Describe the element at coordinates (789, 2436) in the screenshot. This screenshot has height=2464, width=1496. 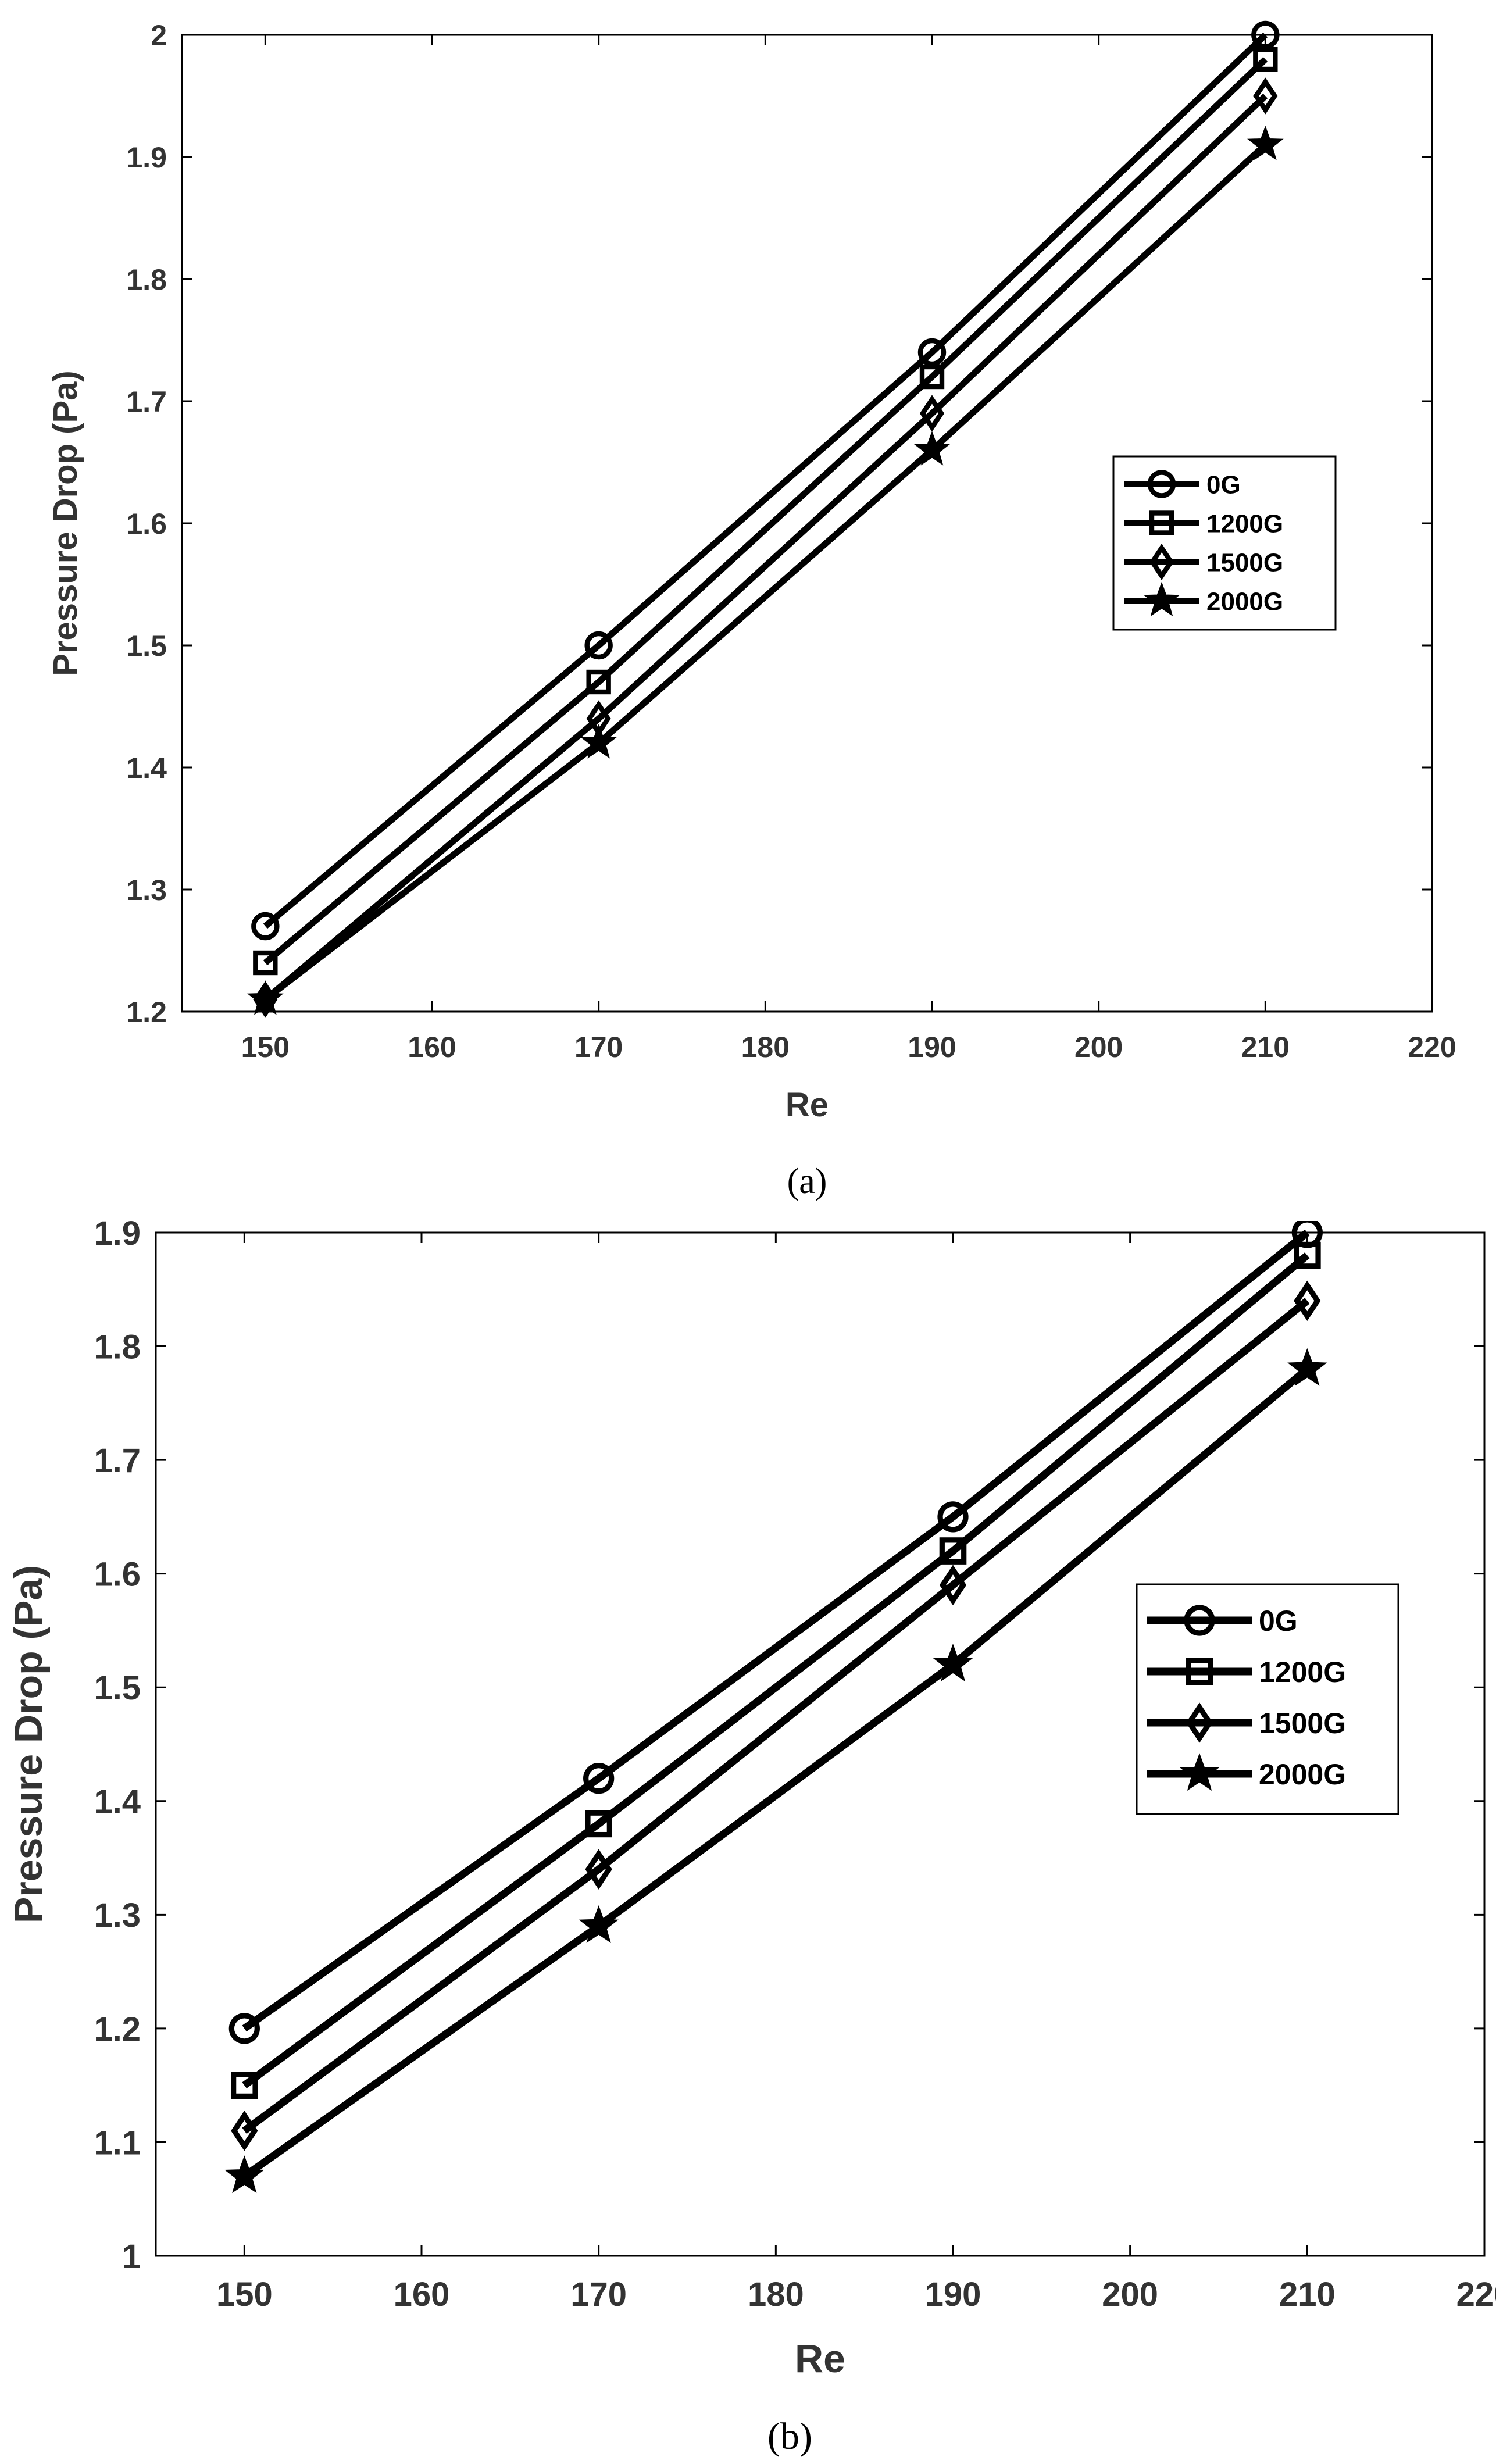
I see `panel-caption: (b)` at that location.